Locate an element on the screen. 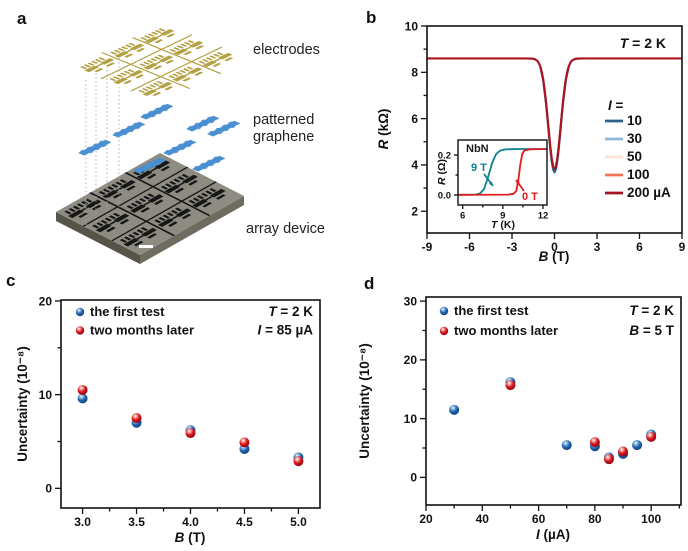 This screenshot has height=551, width=688. panel-label-a: a is located at coordinates (22, 18).